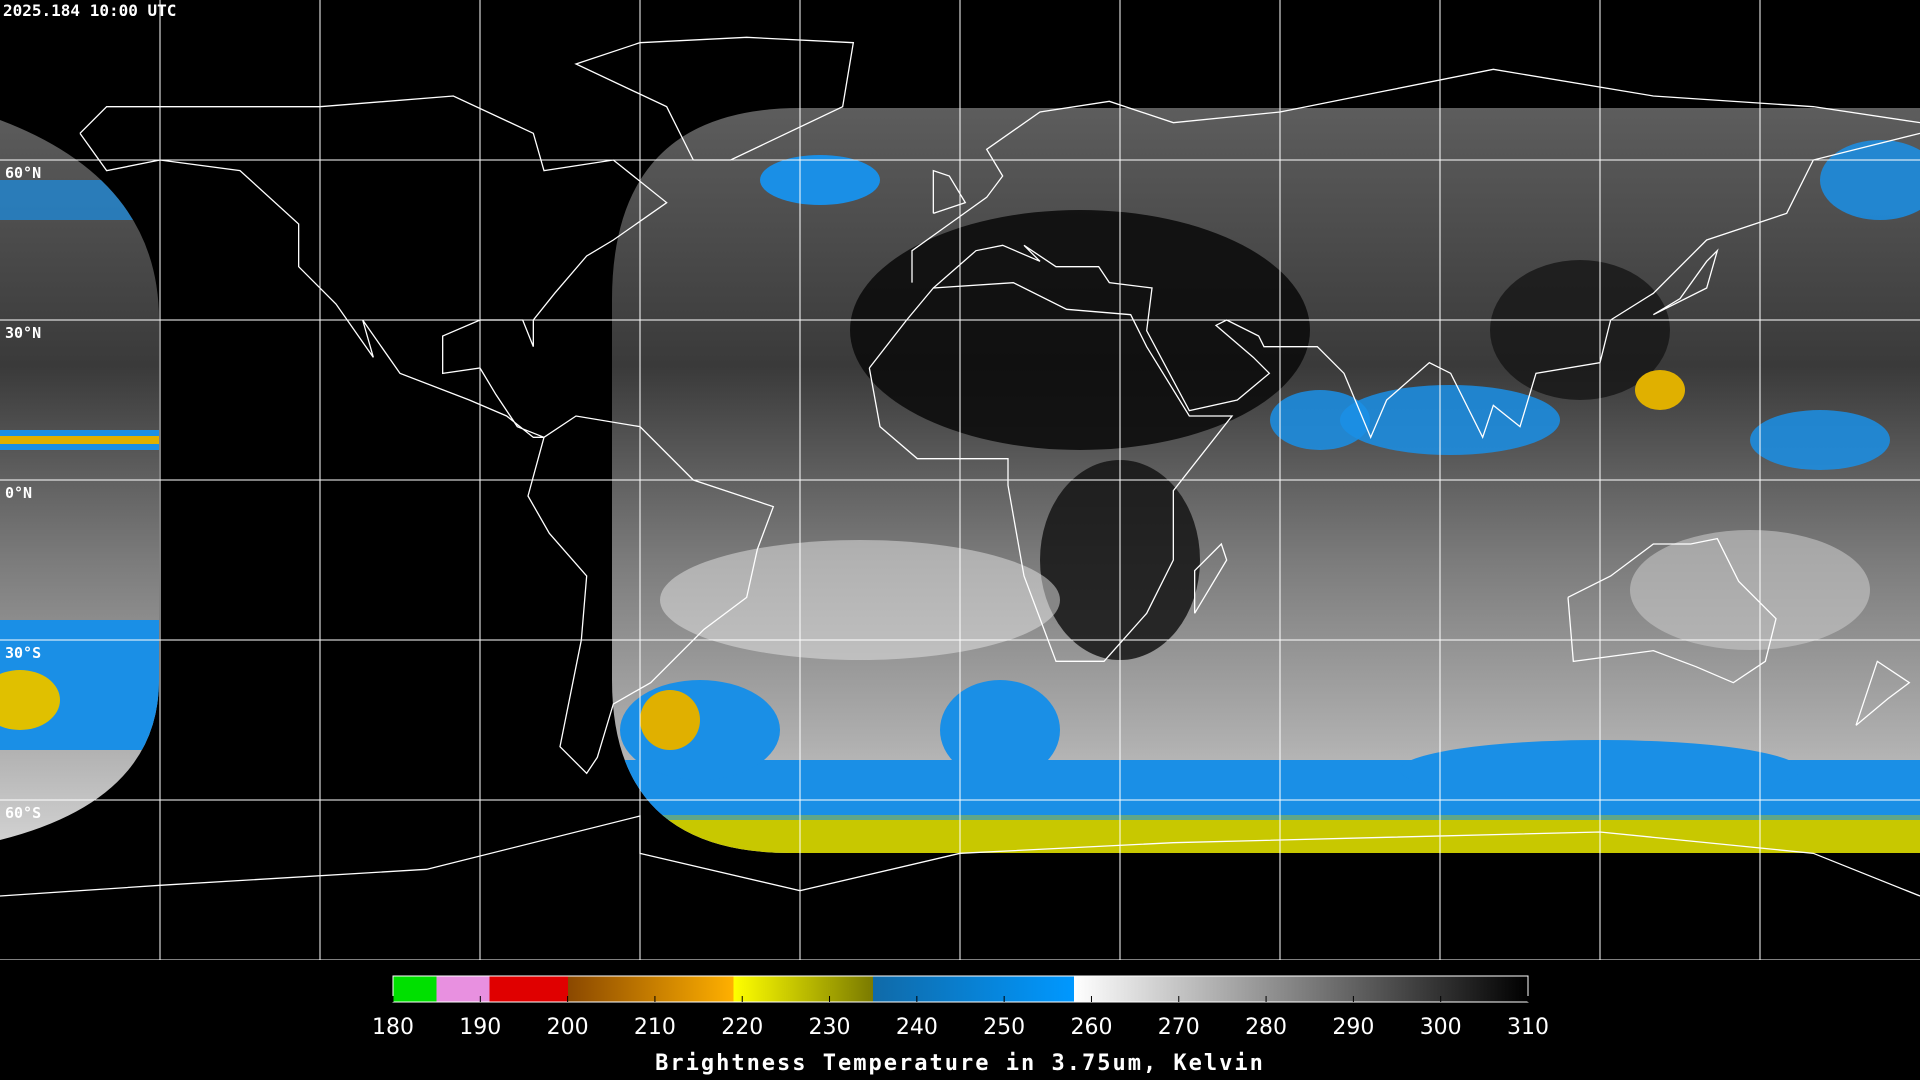 This screenshot has width=1920, height=1080. What do you see at coordinates (1091, 1027) in the screenshot?
I see `colorbar-tick-label: 260` at bounding box center [1091, 1027].